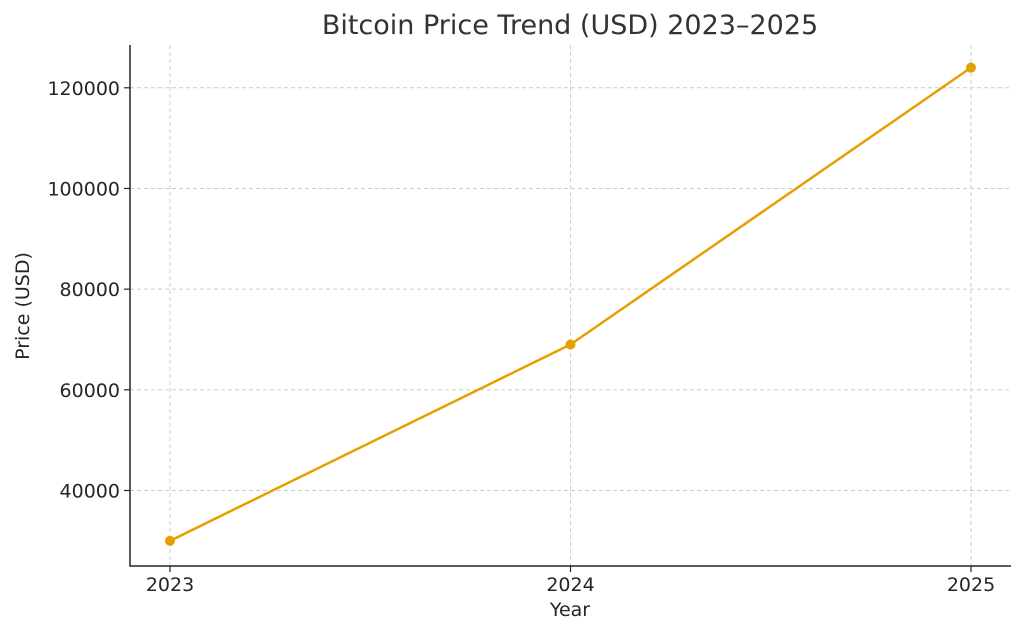 The image size is (1024, 635). Describe the element at coordinates (570, 585) in the screenshot. I see `x-tick-label: 2024` at that location.